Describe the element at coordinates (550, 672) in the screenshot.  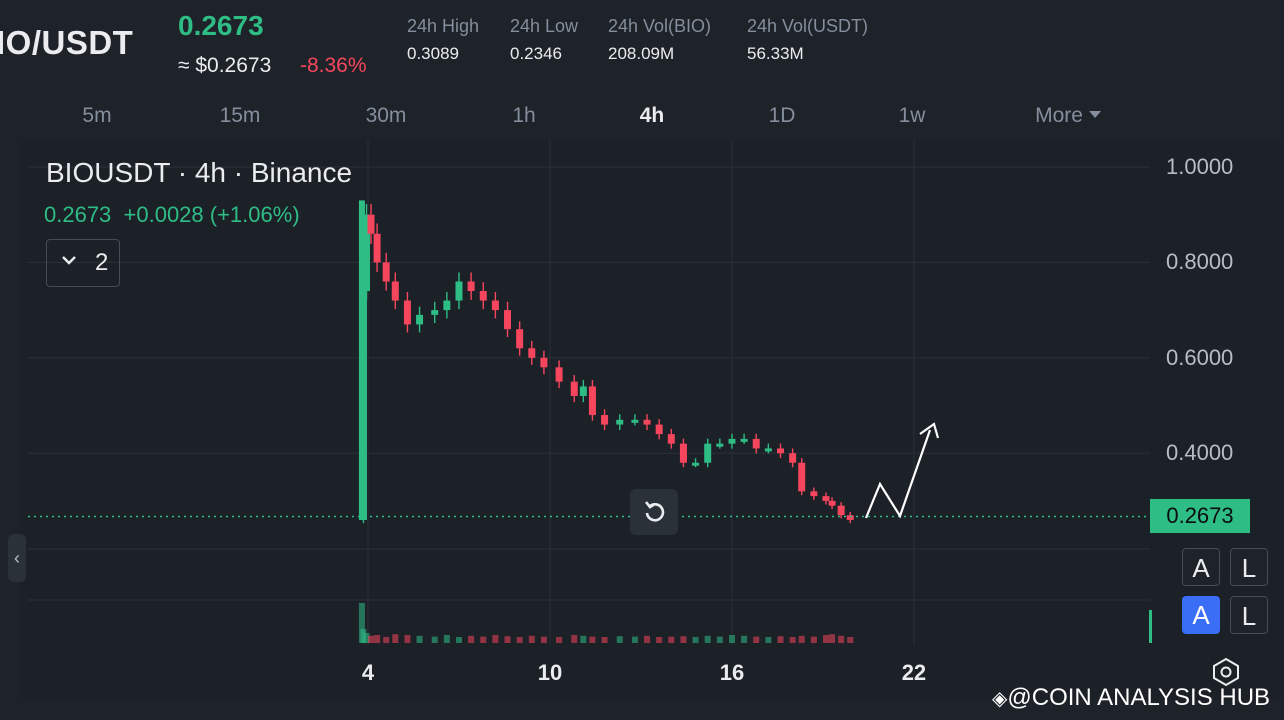
I see `x-tick-label: 10` at that location.